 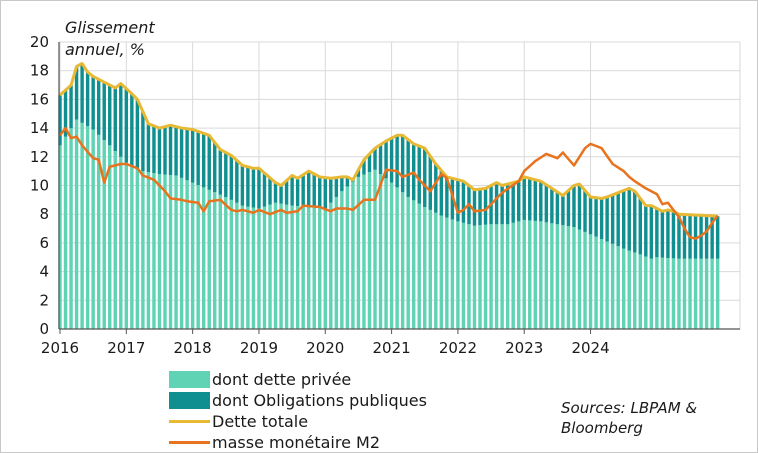 I want to click on x-tick-label: 2019, so click(x=259, y=348).